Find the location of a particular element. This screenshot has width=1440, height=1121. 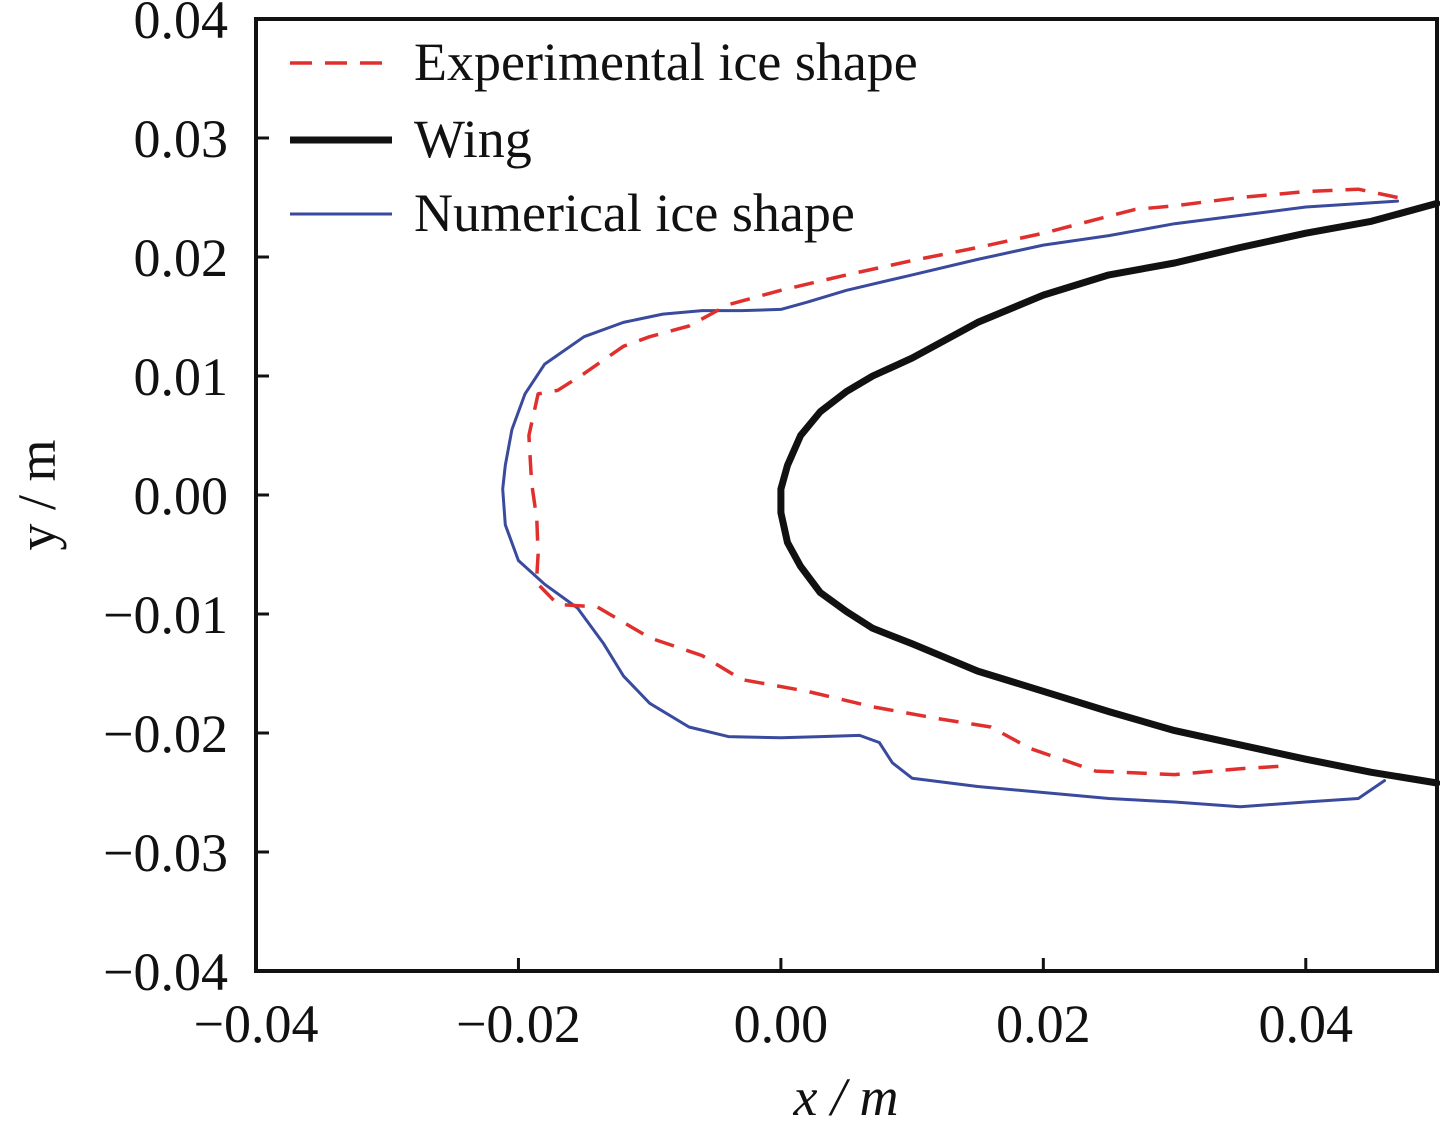

y-tick-label: 0.02 is located at coordinates (181, 258).